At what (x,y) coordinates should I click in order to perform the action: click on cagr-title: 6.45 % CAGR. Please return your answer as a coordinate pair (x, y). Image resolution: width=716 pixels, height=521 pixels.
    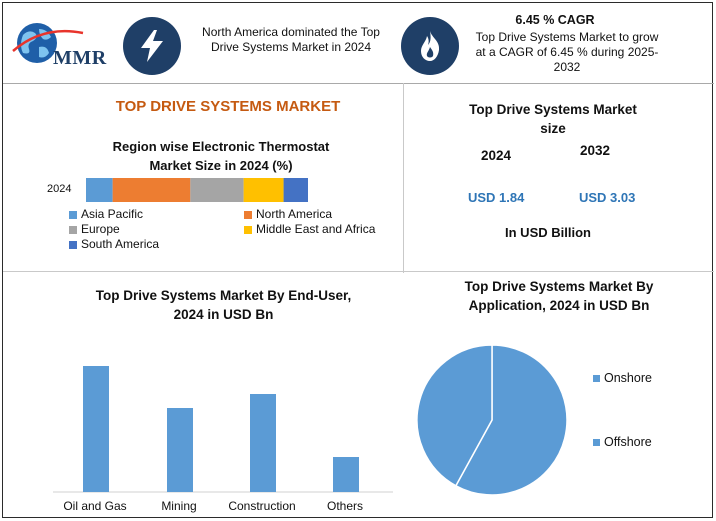
    Looking at the image, I should click on (555, 20).